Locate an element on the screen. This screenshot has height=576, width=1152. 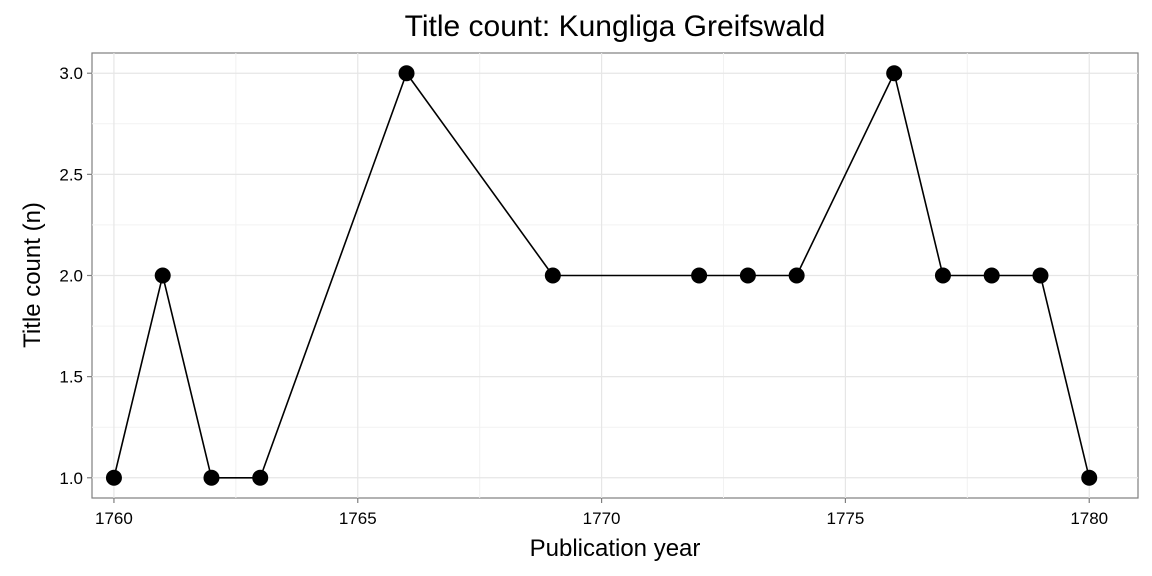
x-axis-title: Publication year is located at coordinates (615, 548).